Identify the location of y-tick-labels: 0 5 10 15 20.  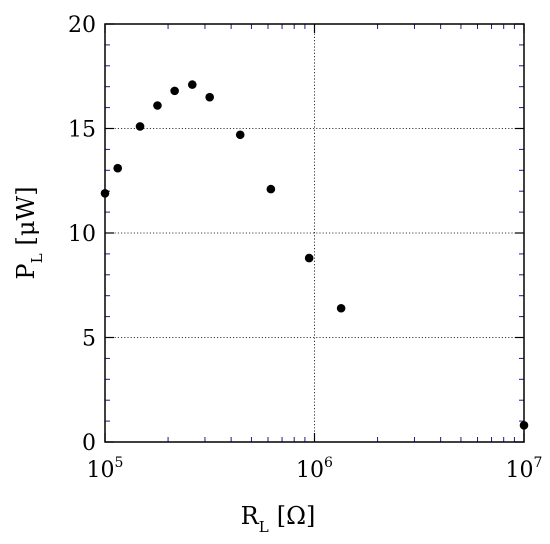
(82, 234).